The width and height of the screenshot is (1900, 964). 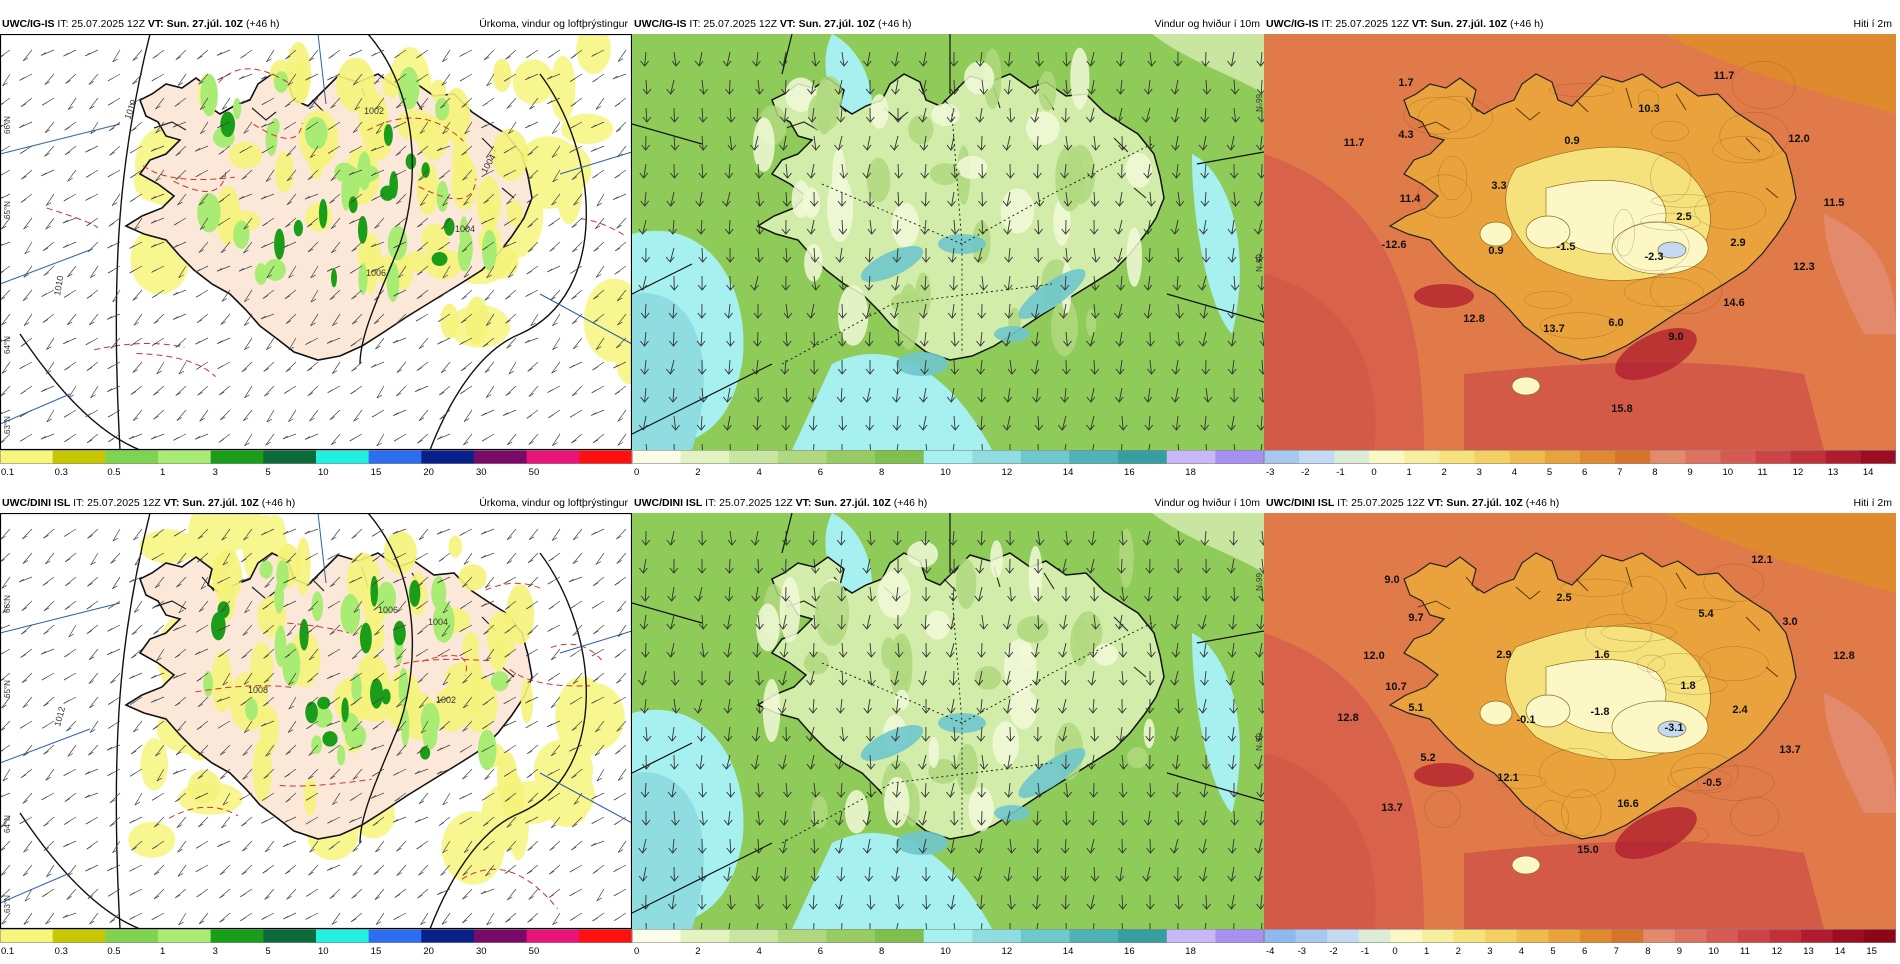 What do you see at coordinates (1405, 135) in the screenshot?
I see `temperature-value-label: 4.3` at bounding box center [1405, 135].